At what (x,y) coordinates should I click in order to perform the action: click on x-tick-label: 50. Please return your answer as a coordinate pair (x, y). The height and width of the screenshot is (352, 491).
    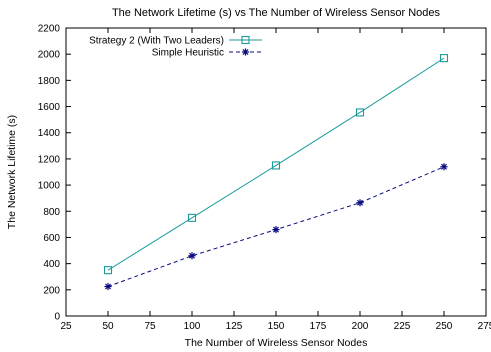
    Looking at the image, I should click on (108, 326).